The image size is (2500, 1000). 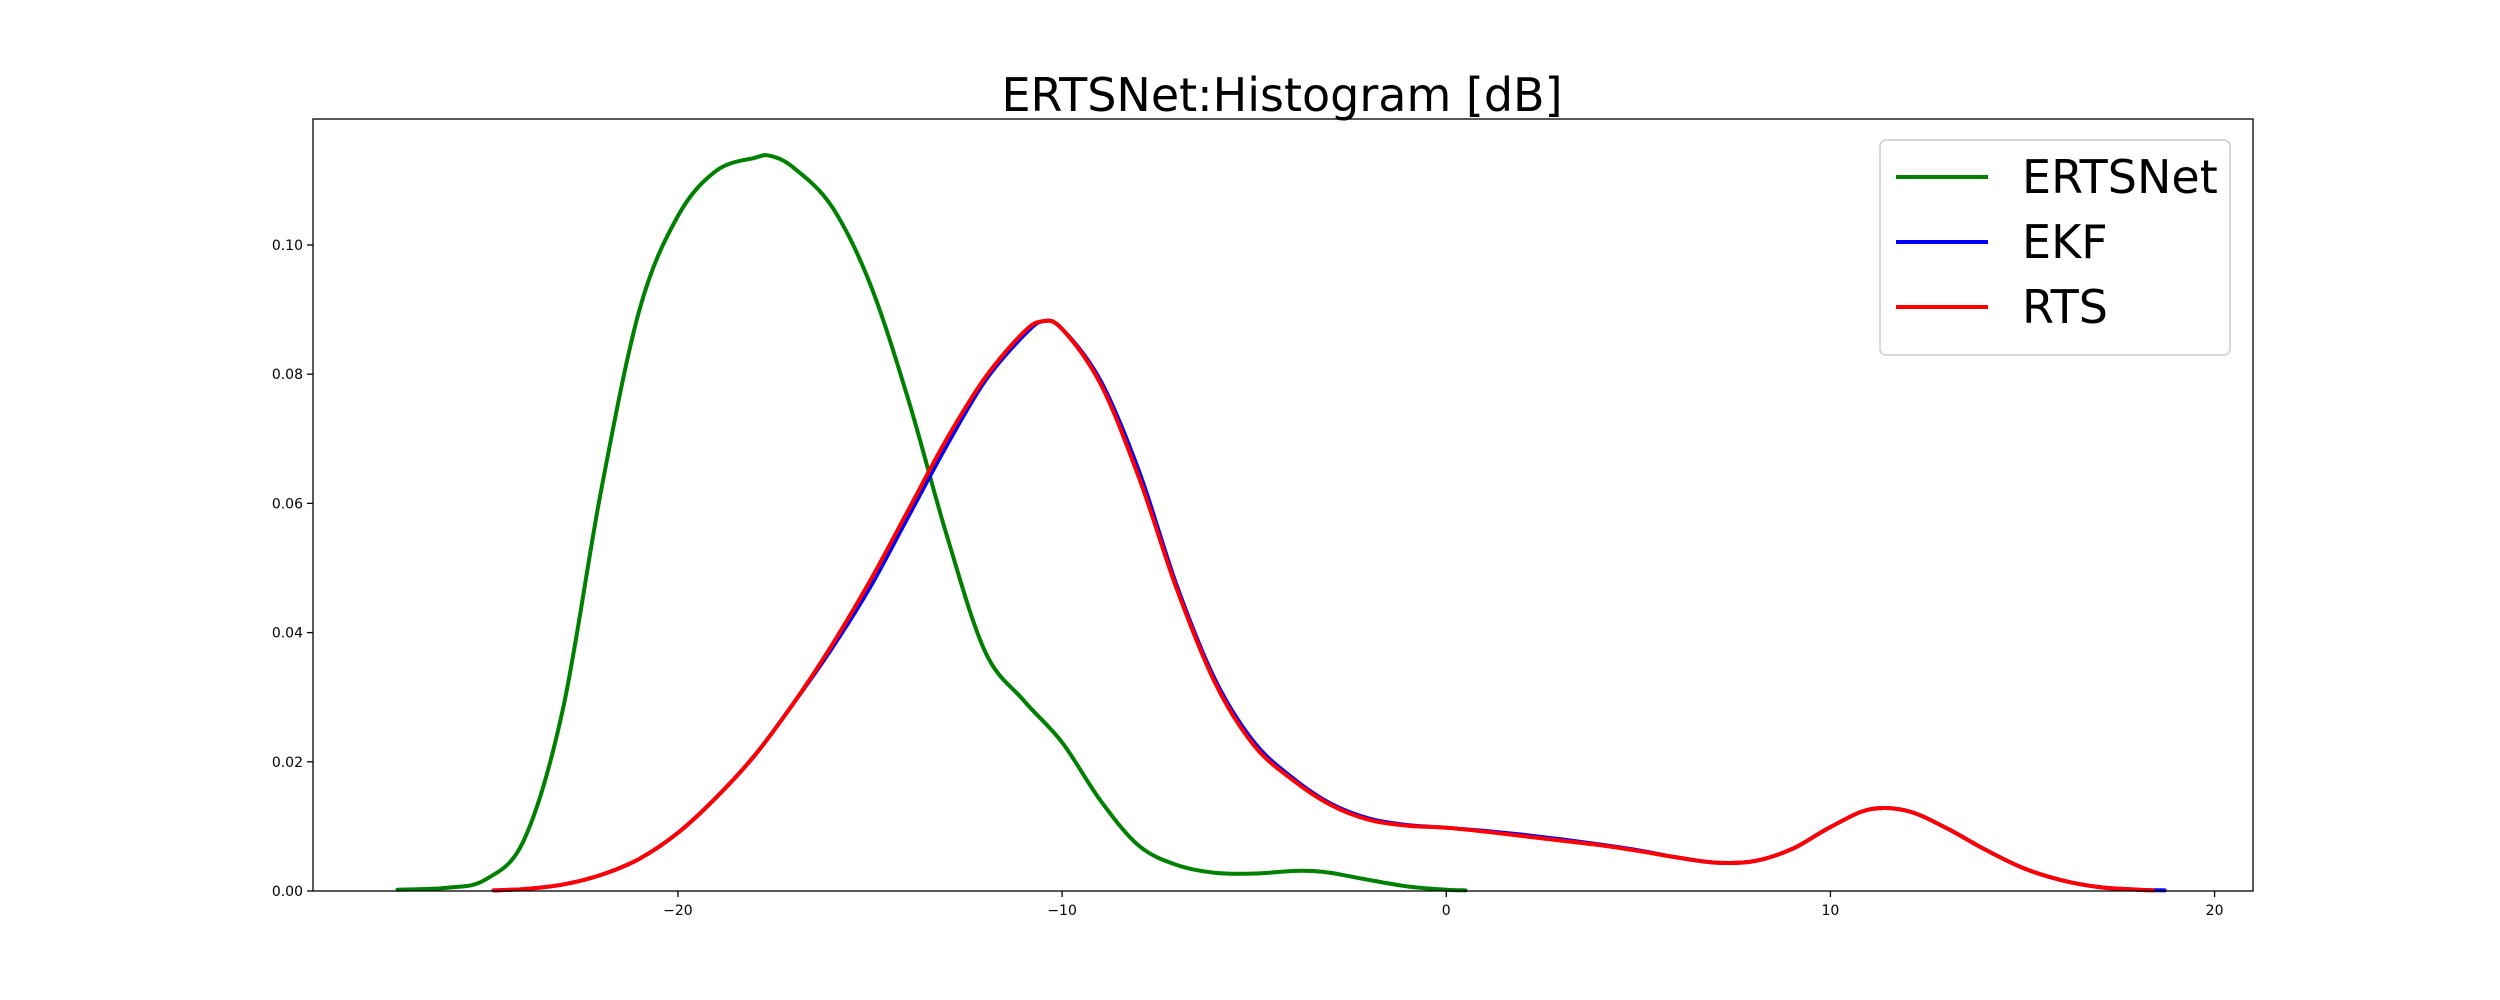 What do you see at coordinates (287, 375) in the screenshot?
I see `y-tick-label: 0.08` at bounding box center [287, 375].